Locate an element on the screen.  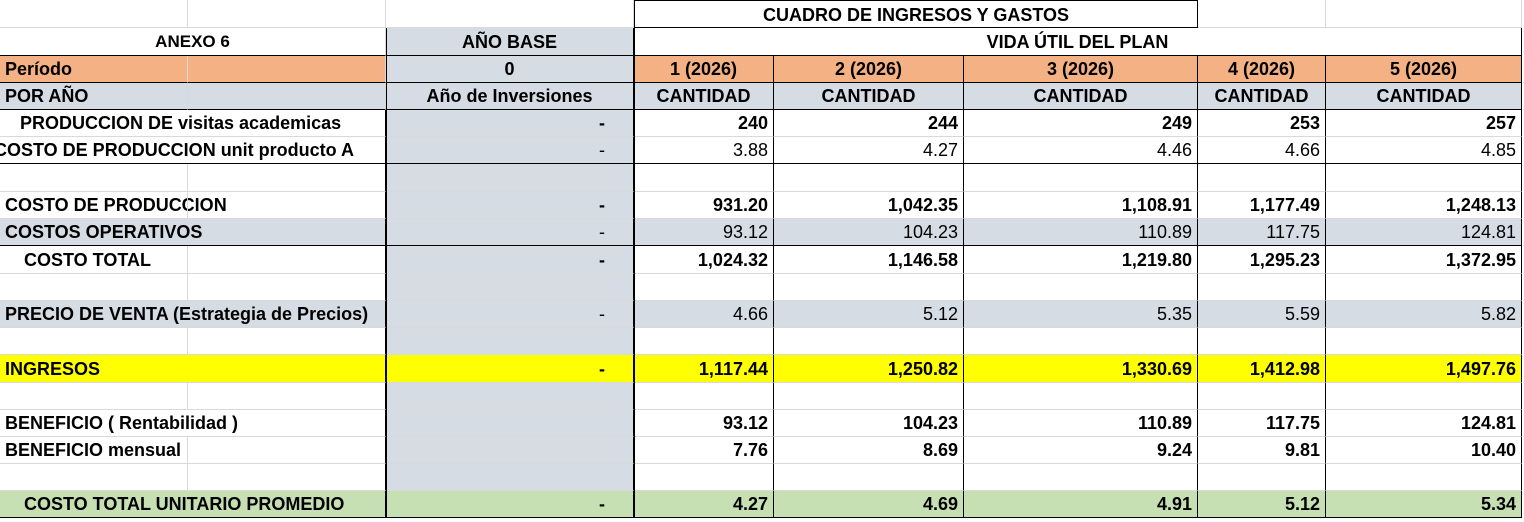
year-1-value: 4.27 is located at coordinates (704, 504).